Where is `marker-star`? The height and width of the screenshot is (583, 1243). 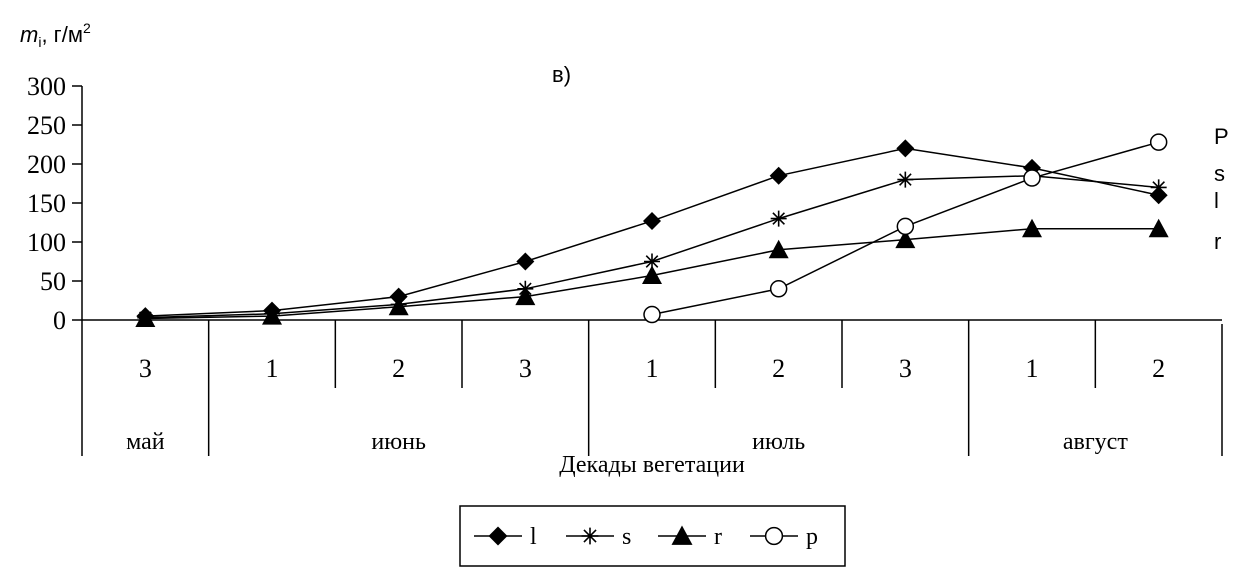
marker-star is located at coordinates (590, 536).